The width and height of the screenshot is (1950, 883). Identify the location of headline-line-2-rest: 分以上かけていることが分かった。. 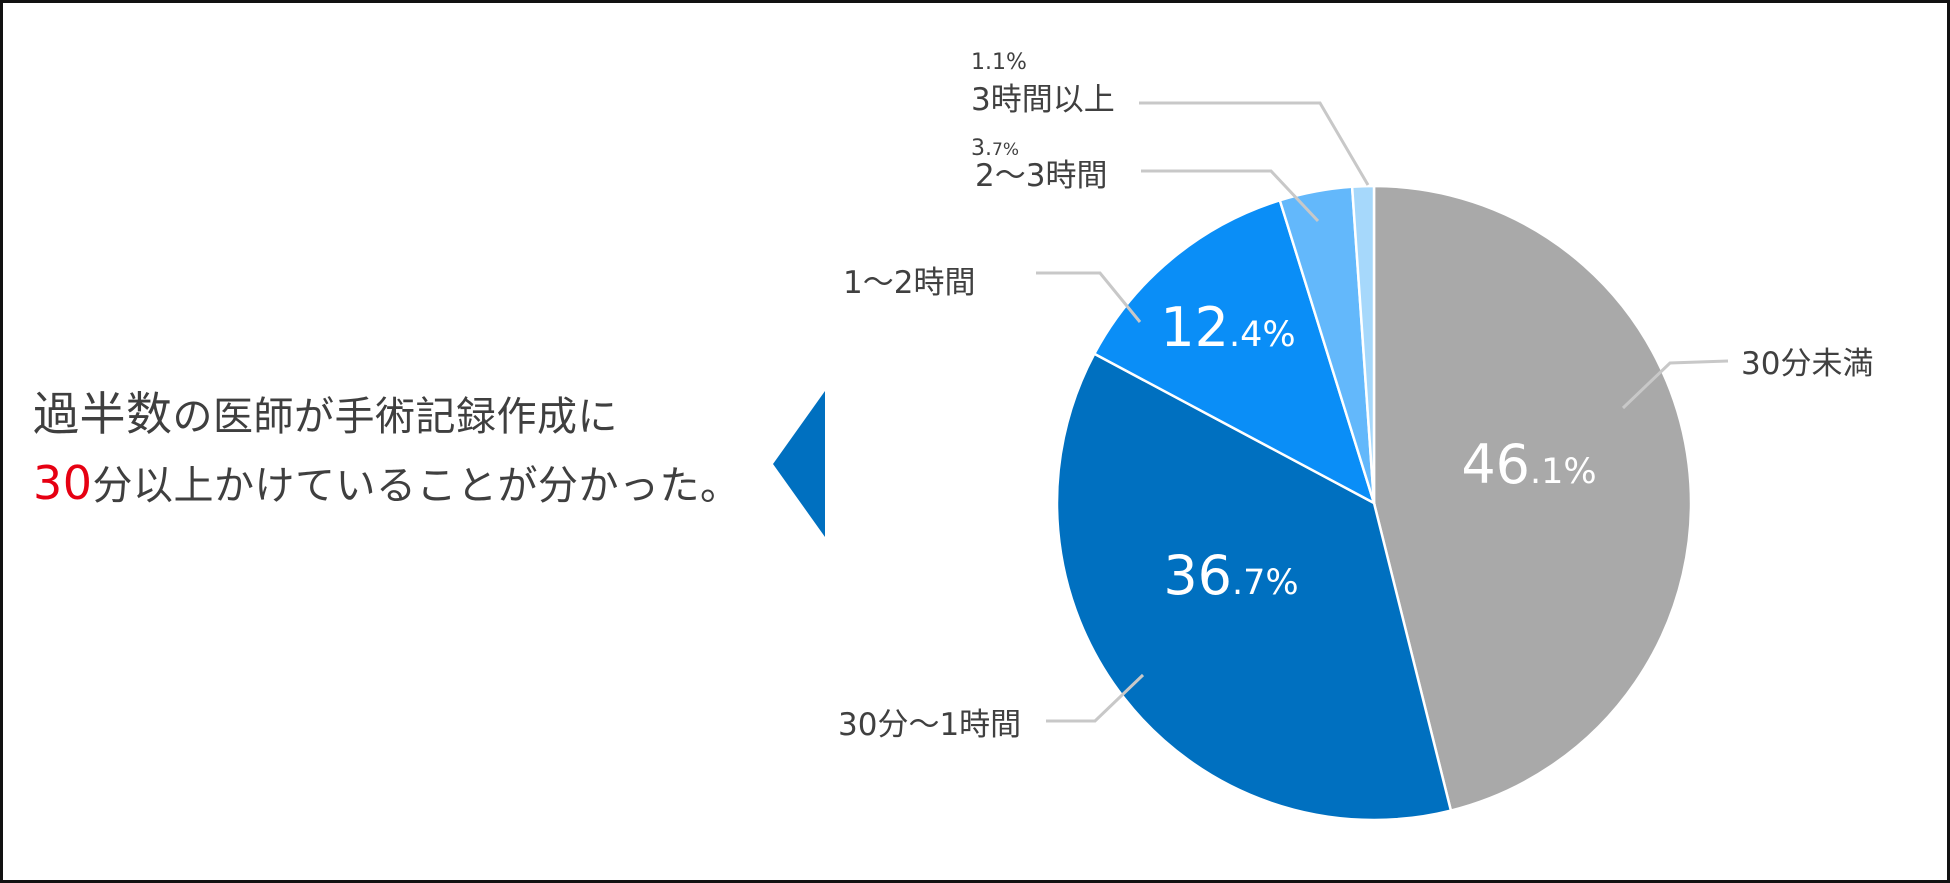
(416, 486).